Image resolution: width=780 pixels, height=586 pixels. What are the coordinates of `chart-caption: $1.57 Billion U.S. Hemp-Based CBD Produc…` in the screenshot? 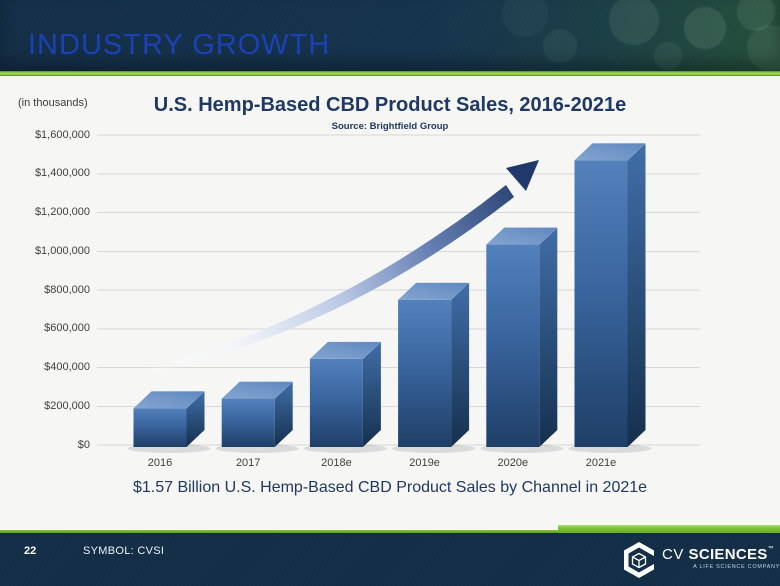 It's located at (390, 487).